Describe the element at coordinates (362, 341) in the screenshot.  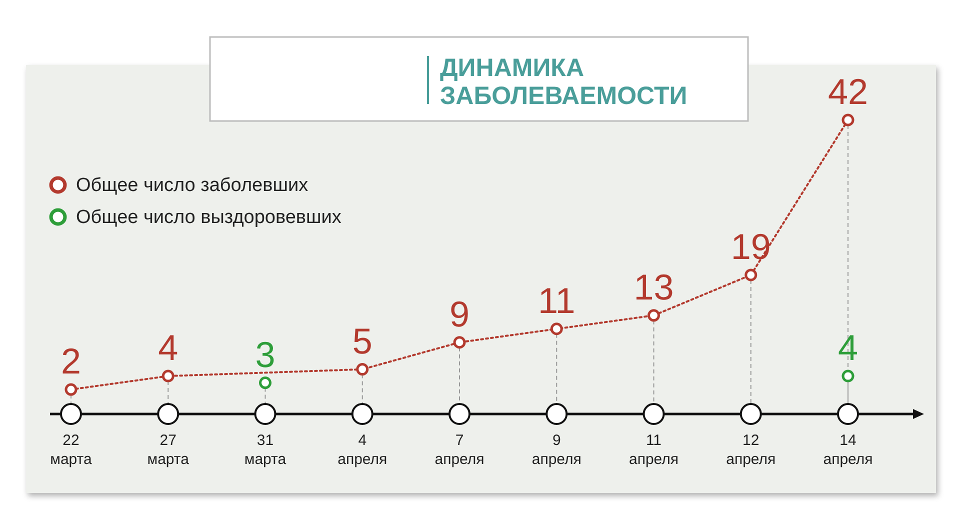
I see `data-label: 5` at that location.